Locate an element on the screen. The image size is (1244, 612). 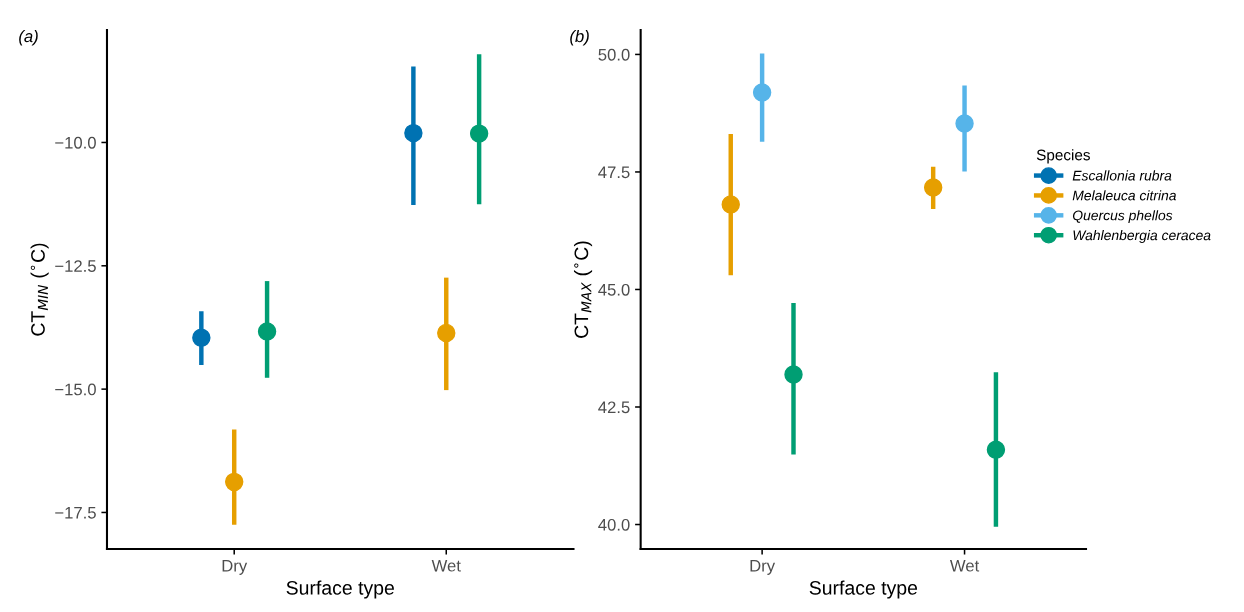
chart-title: (b) is located at coordinates (579, 37).